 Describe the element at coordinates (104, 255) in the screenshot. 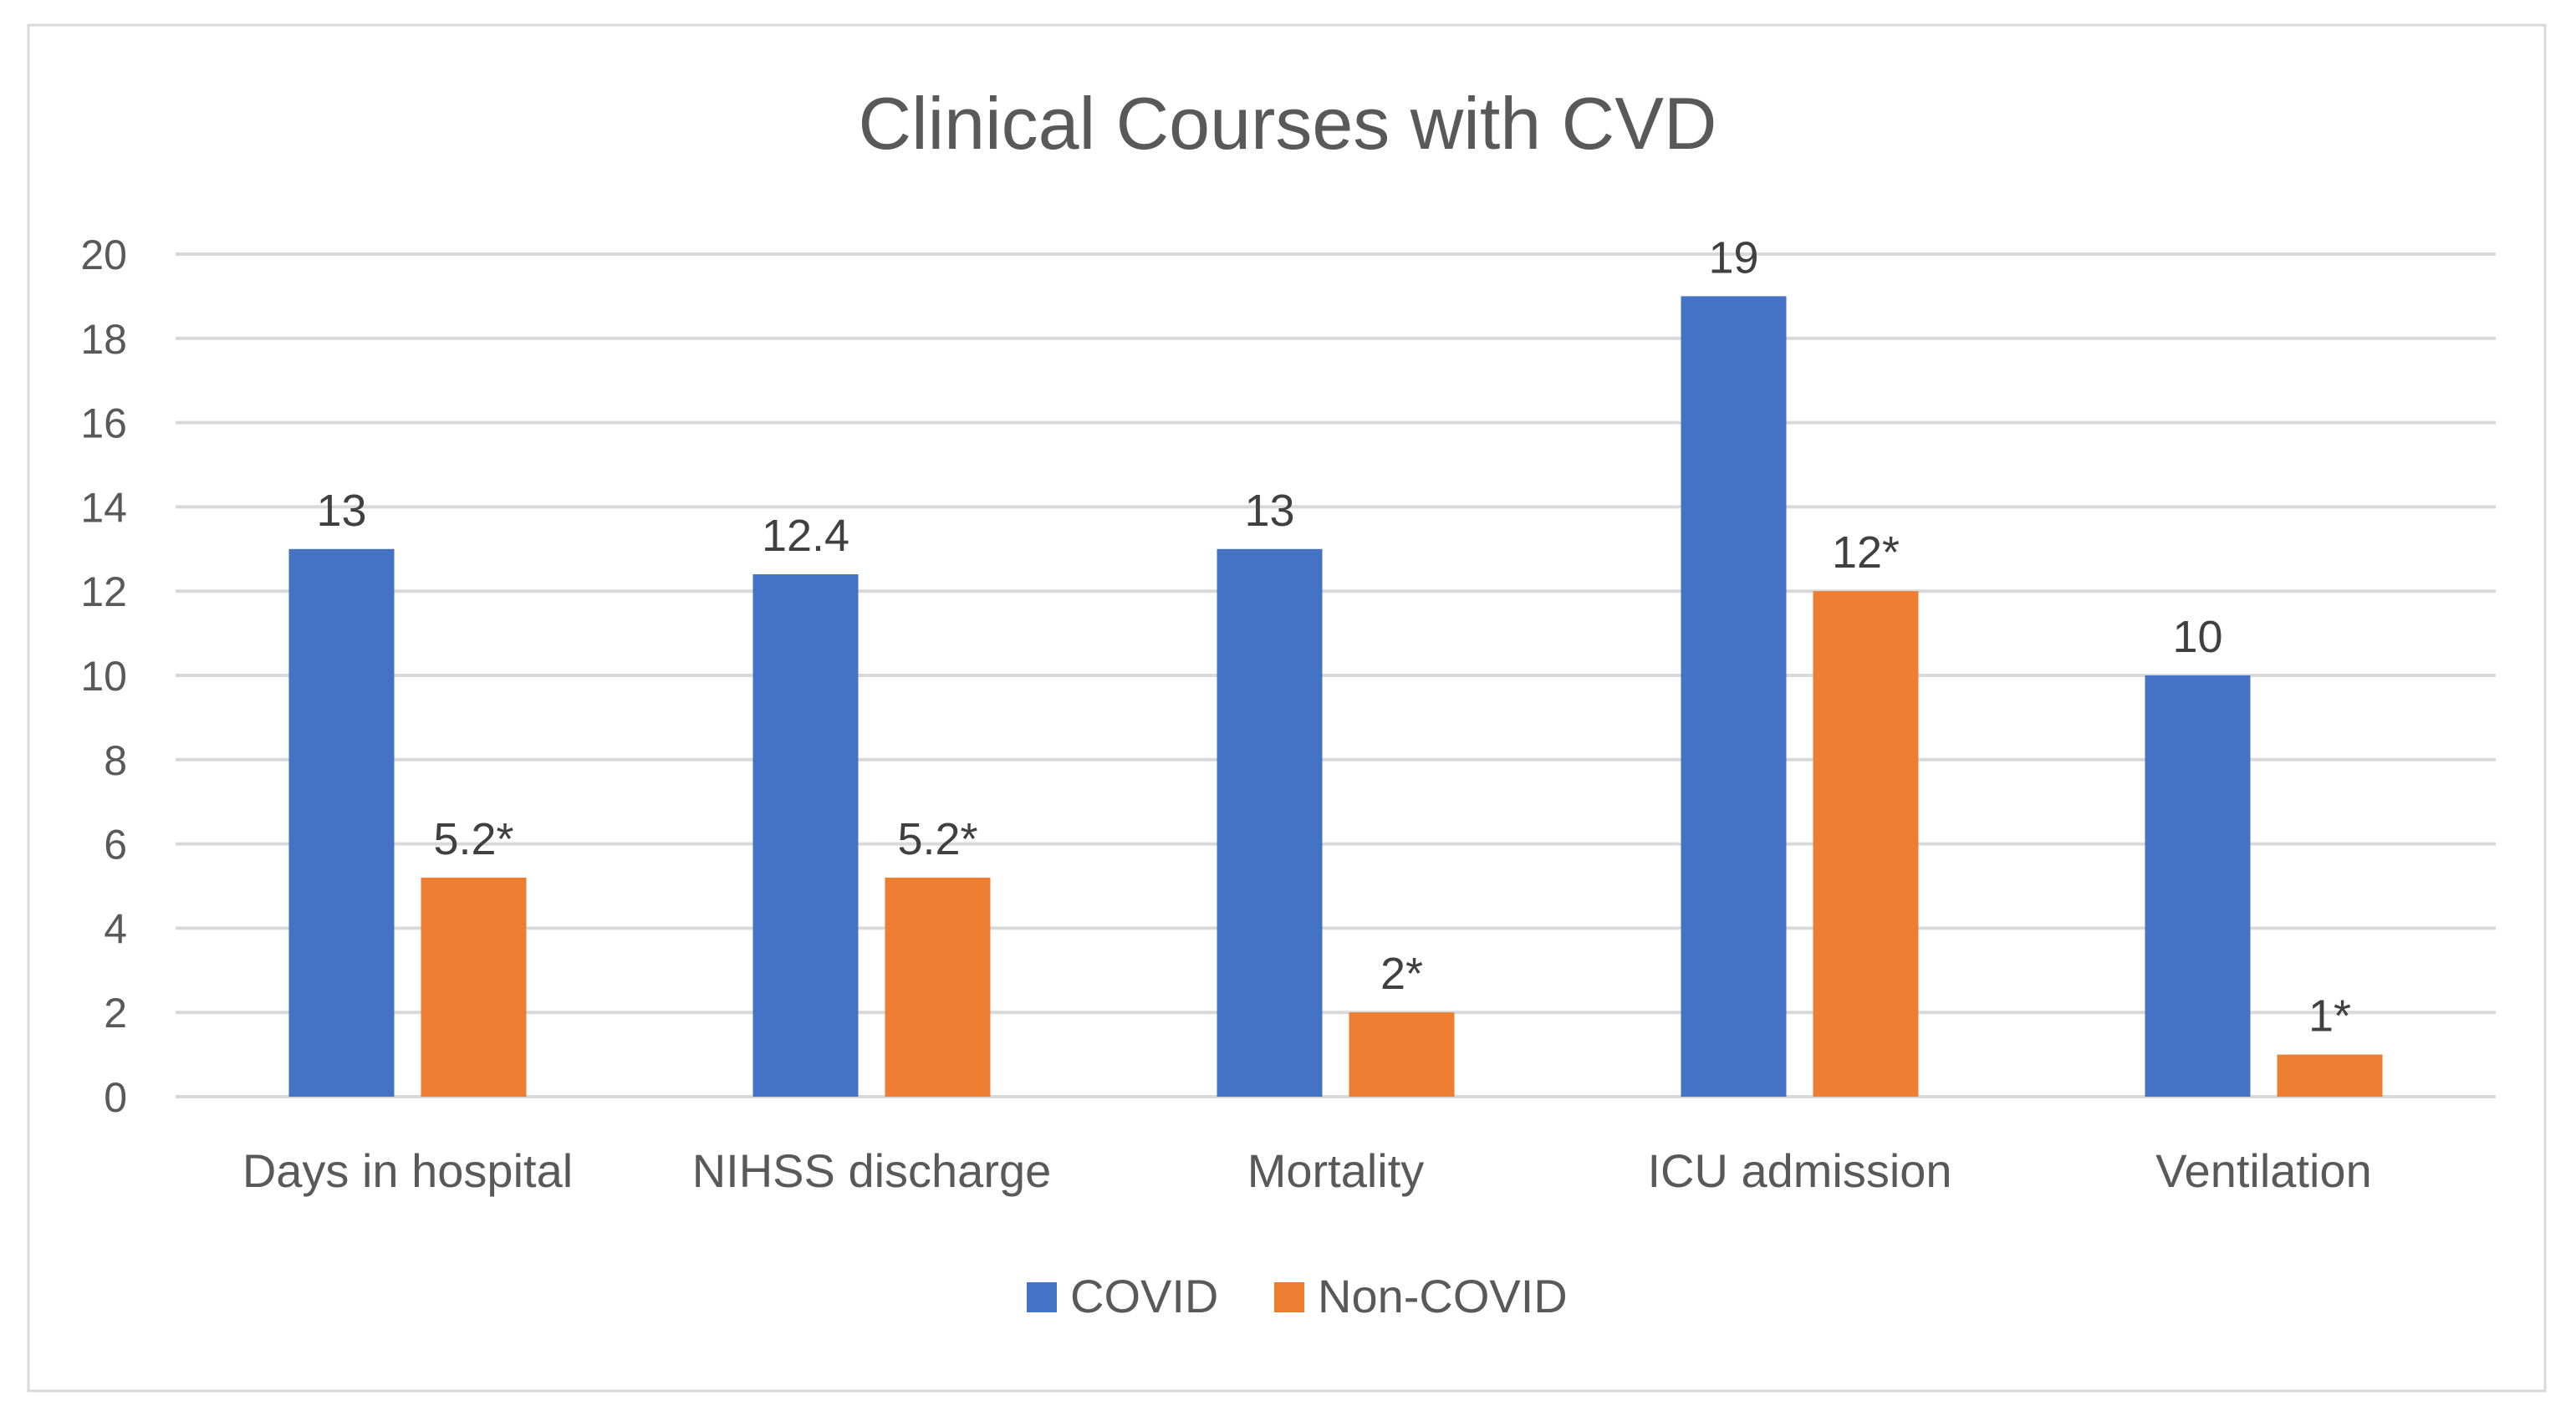

I see `y-tick-label: 20` at that location.